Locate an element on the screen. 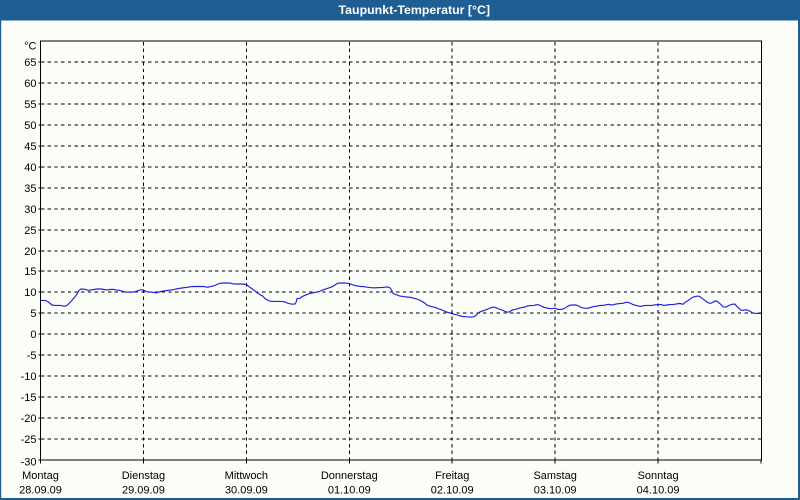 The width and height of the screenshot is (800, 500). svg-text: 01.10.09 is located at coordinates (349, 491).